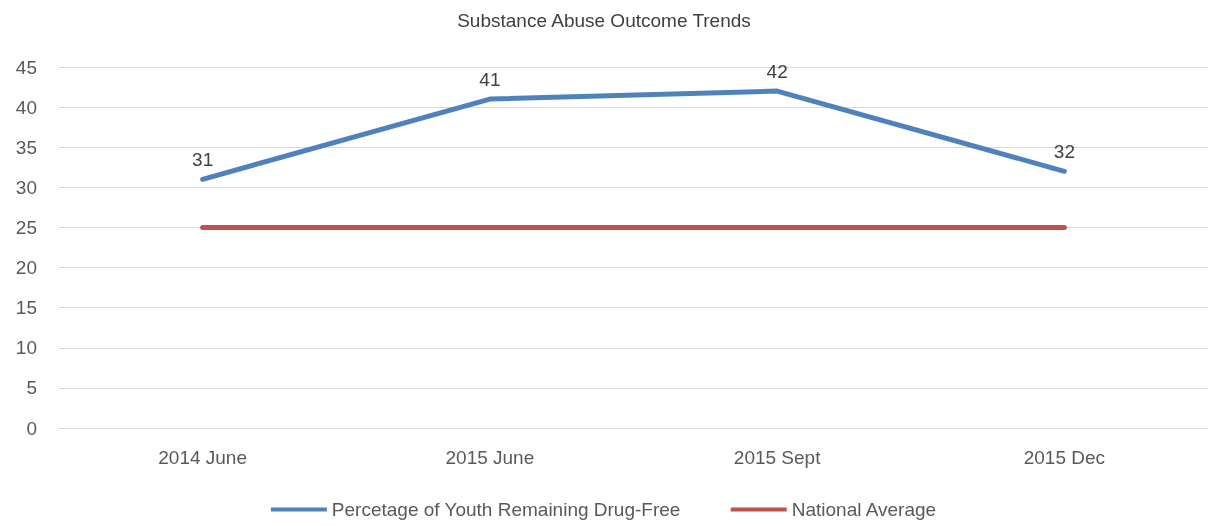 The width and height of the screenshot is (1208, 526). What do you see at coordinates (26, 348) in the screenshot?
I see `y-tick-label: 10` at bounding box center [26, 348].